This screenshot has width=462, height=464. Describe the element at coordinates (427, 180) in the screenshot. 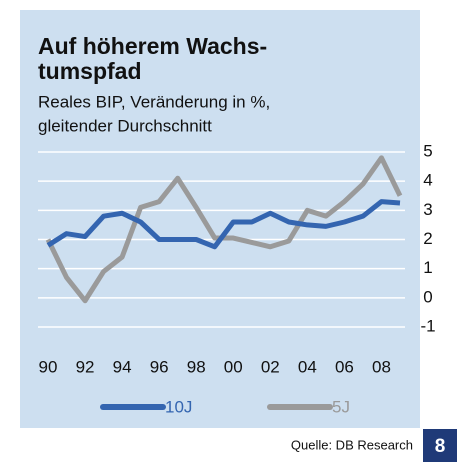

I see `y-tick-label: 4` at that location.